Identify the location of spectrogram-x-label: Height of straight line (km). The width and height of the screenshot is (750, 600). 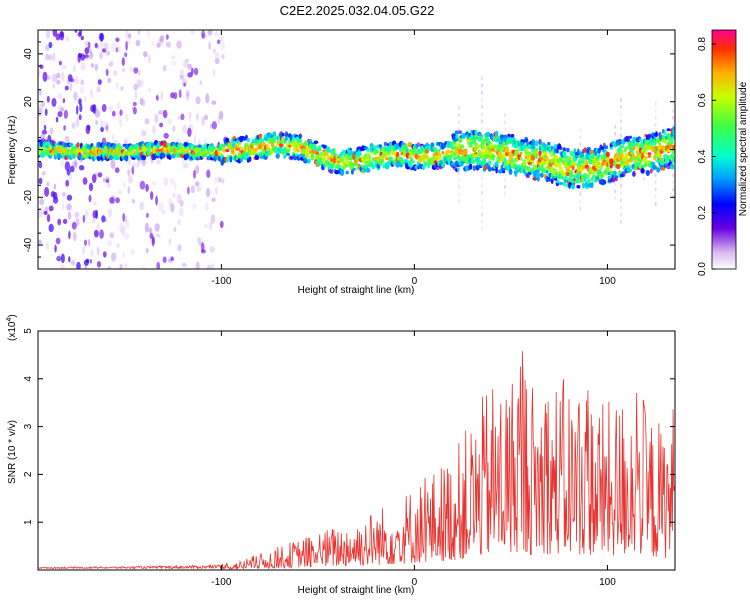
(356, 290).